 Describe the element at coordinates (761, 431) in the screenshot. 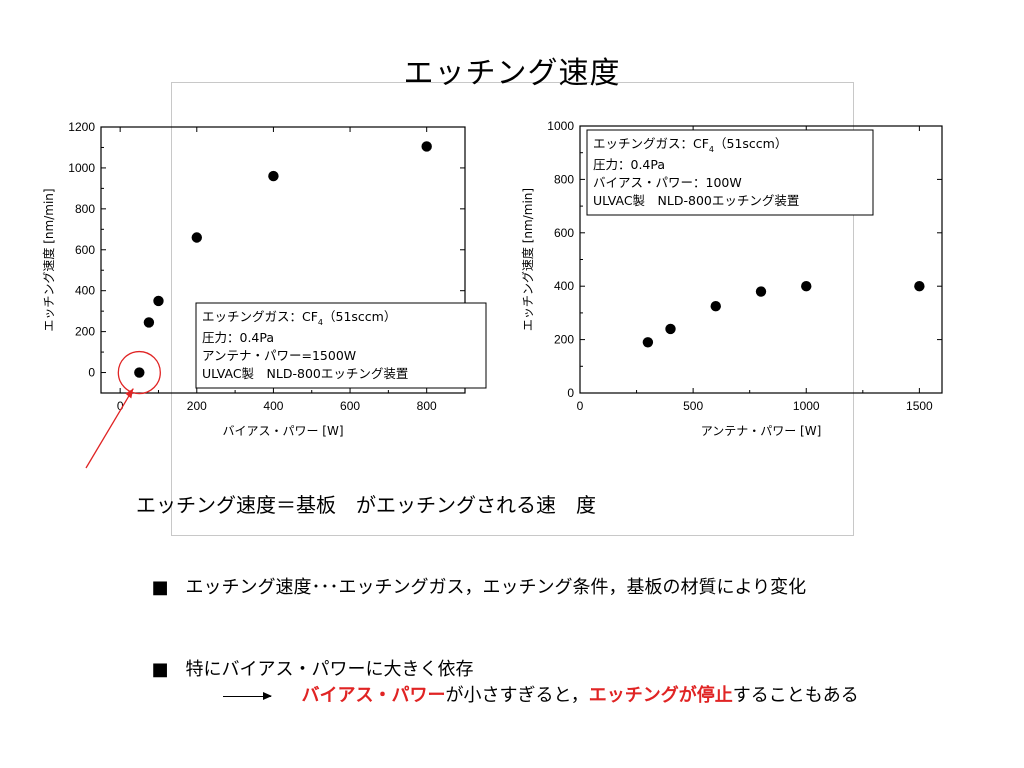

I see `x-axis-label: アンテナ・パワー [W]` at that location.